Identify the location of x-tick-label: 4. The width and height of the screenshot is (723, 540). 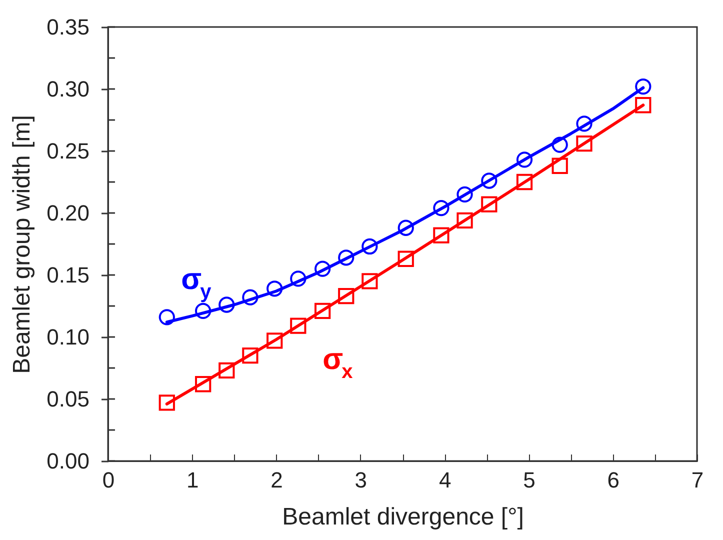
(445, 480).